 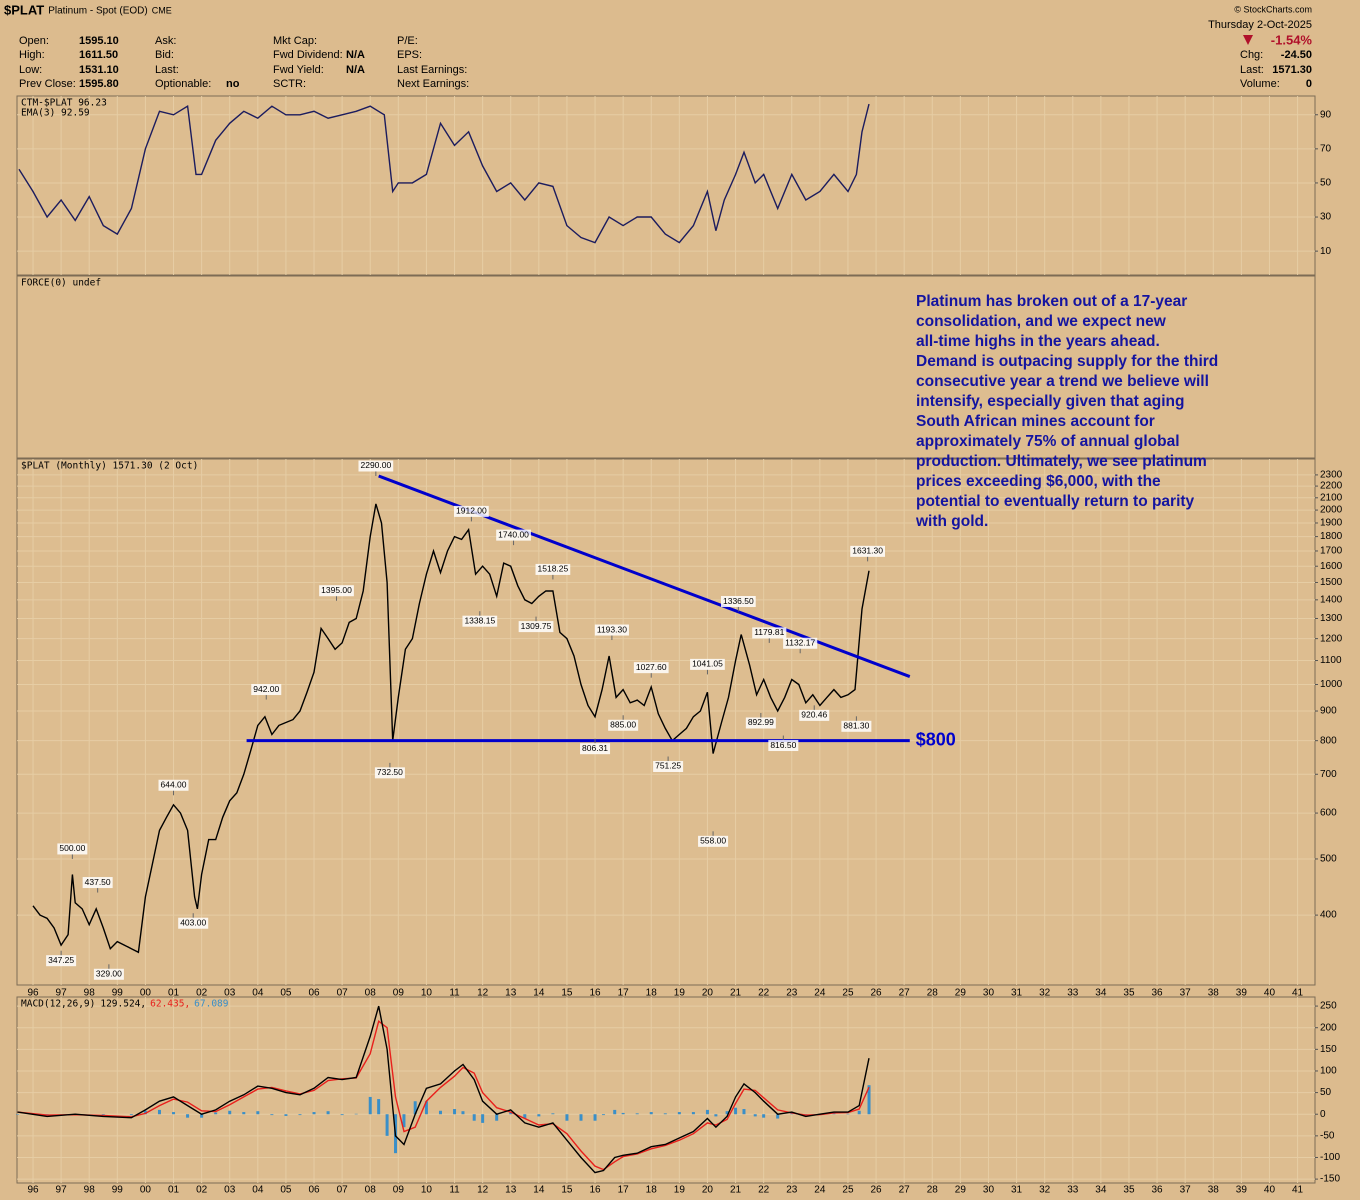 What do you see at coordinates (1062, 381) in the screenshot?
I see `note-line: consecutive year a trend we believe will` at bounding box center [1062, 381].